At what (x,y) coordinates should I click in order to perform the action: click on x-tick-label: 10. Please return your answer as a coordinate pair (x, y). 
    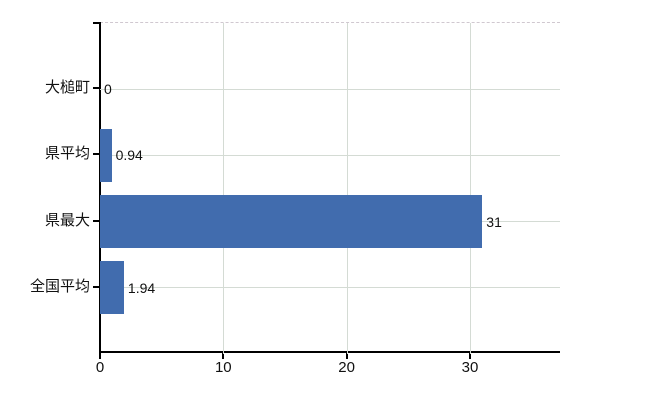
    Looking at the image, I should click on (223, 367).